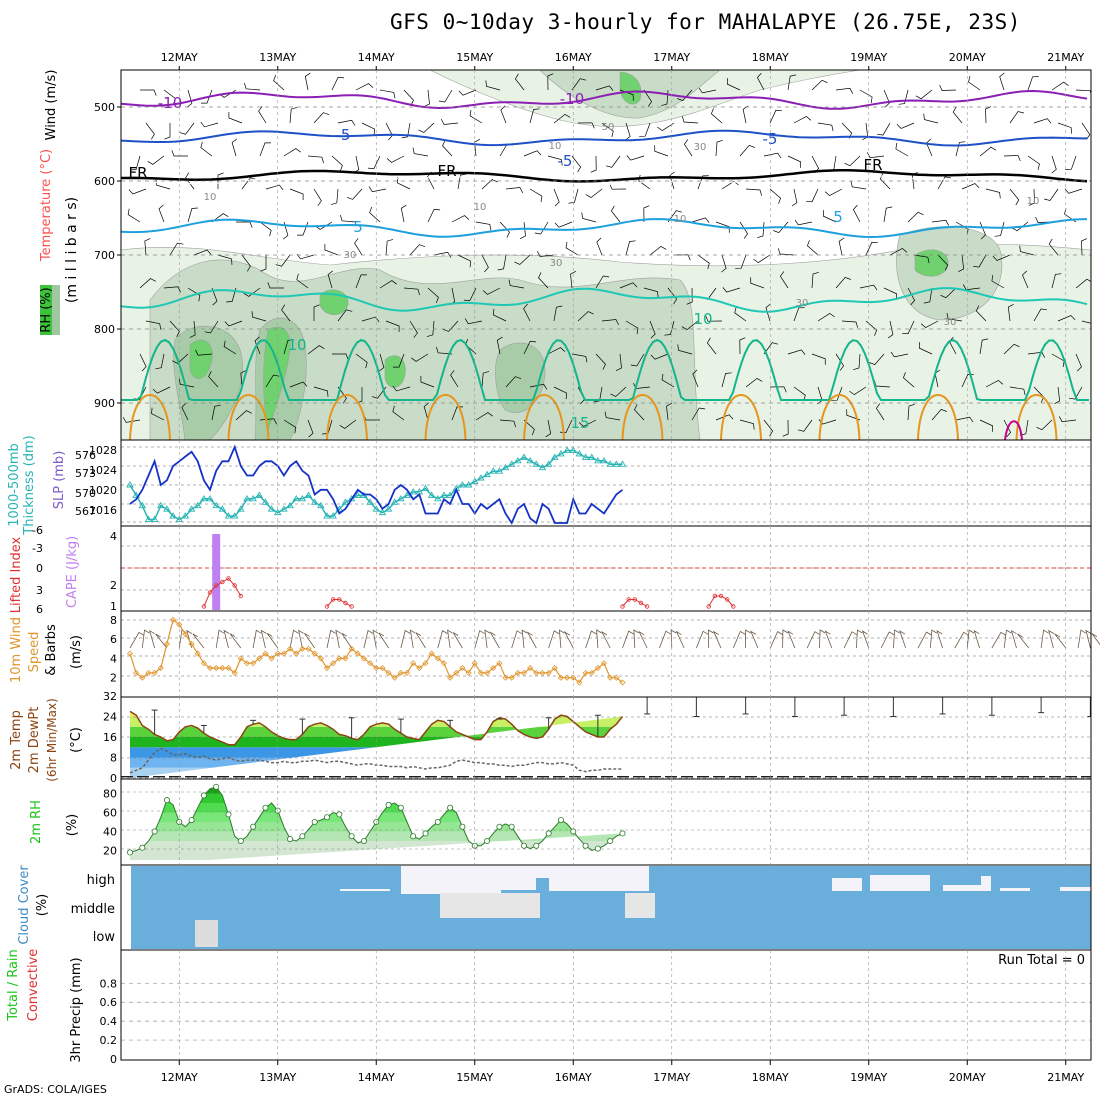 The width and height of the screenshot is (1100, 1100). Describe the element at coordinates (721, 601) in the screenshot. I see `lifted-index-line` at that location.